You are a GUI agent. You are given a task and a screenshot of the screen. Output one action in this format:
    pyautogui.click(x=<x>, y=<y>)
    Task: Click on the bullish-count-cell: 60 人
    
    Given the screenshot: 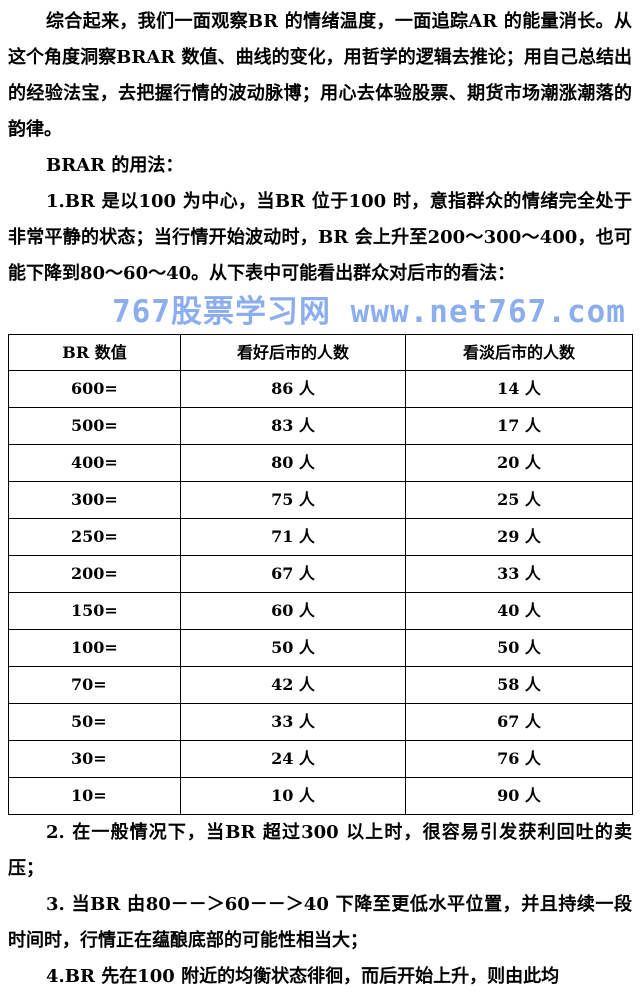 What is the action you would take?
    pyautogui.click(x=293, y=611)
    